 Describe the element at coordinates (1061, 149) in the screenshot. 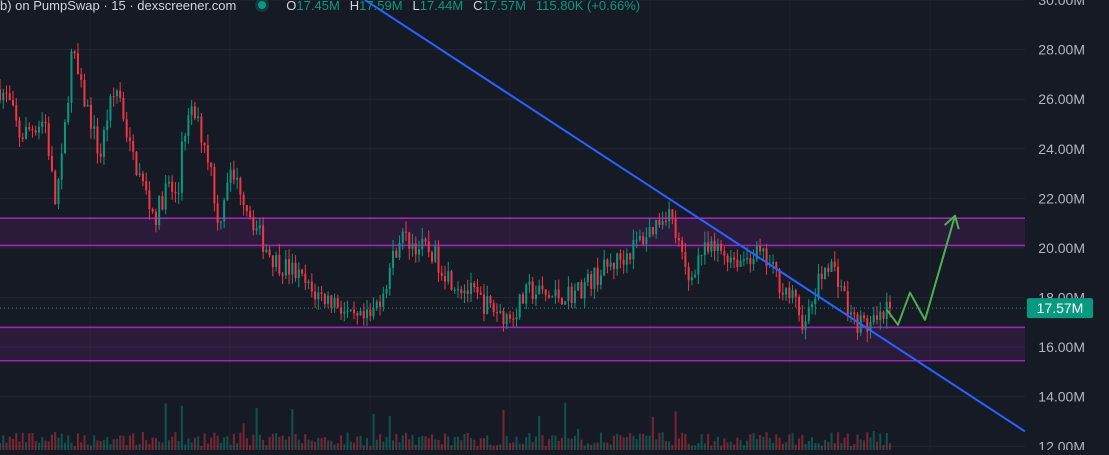

I see `y-tick-label: 24.00M` at that location.